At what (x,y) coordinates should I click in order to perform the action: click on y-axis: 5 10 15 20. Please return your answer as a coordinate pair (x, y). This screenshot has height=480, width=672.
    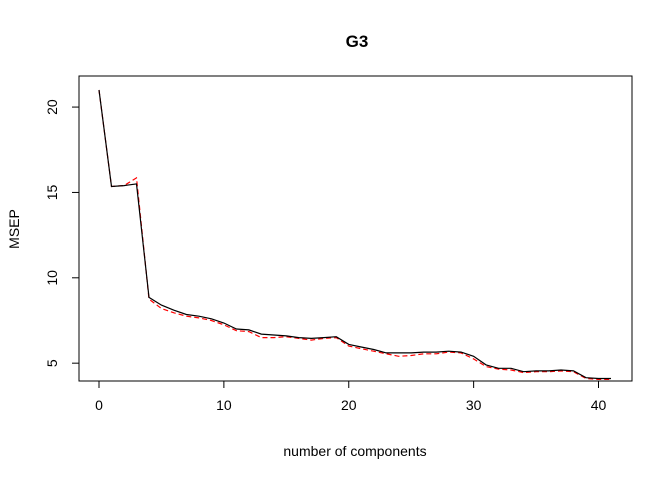
    Looking at the image, I should click on (62, 233).